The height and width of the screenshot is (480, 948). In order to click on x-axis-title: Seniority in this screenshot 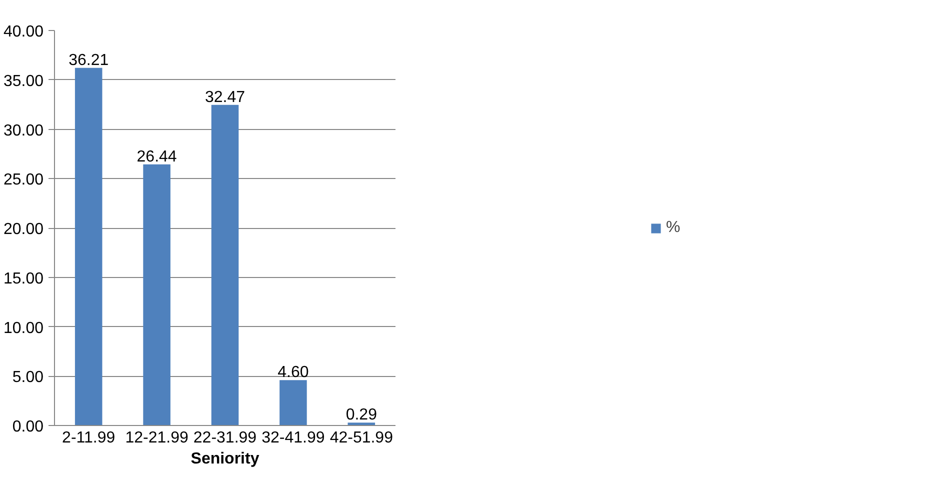, I will do `click(225, 459)`.